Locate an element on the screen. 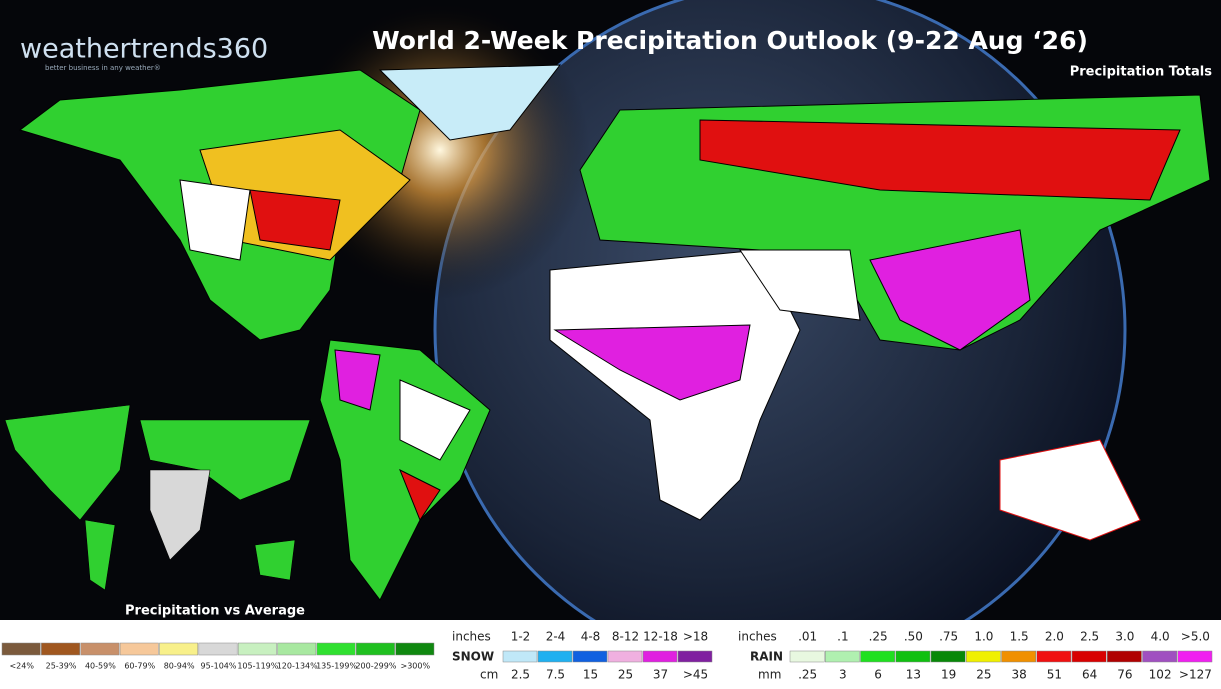  legend-bottom-label: >127 is located at coordinates (1195, 675).